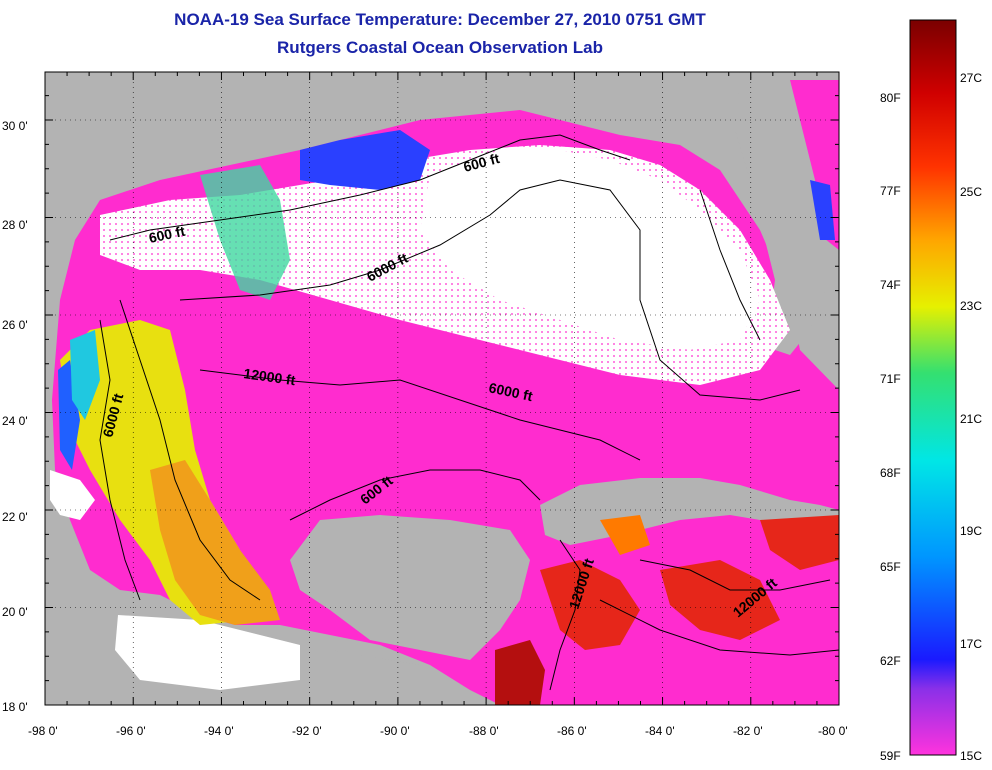 Image resolution: width=992 pixels, height=770 pixels. I want to click on north-coast-blue, so click(365, 160).